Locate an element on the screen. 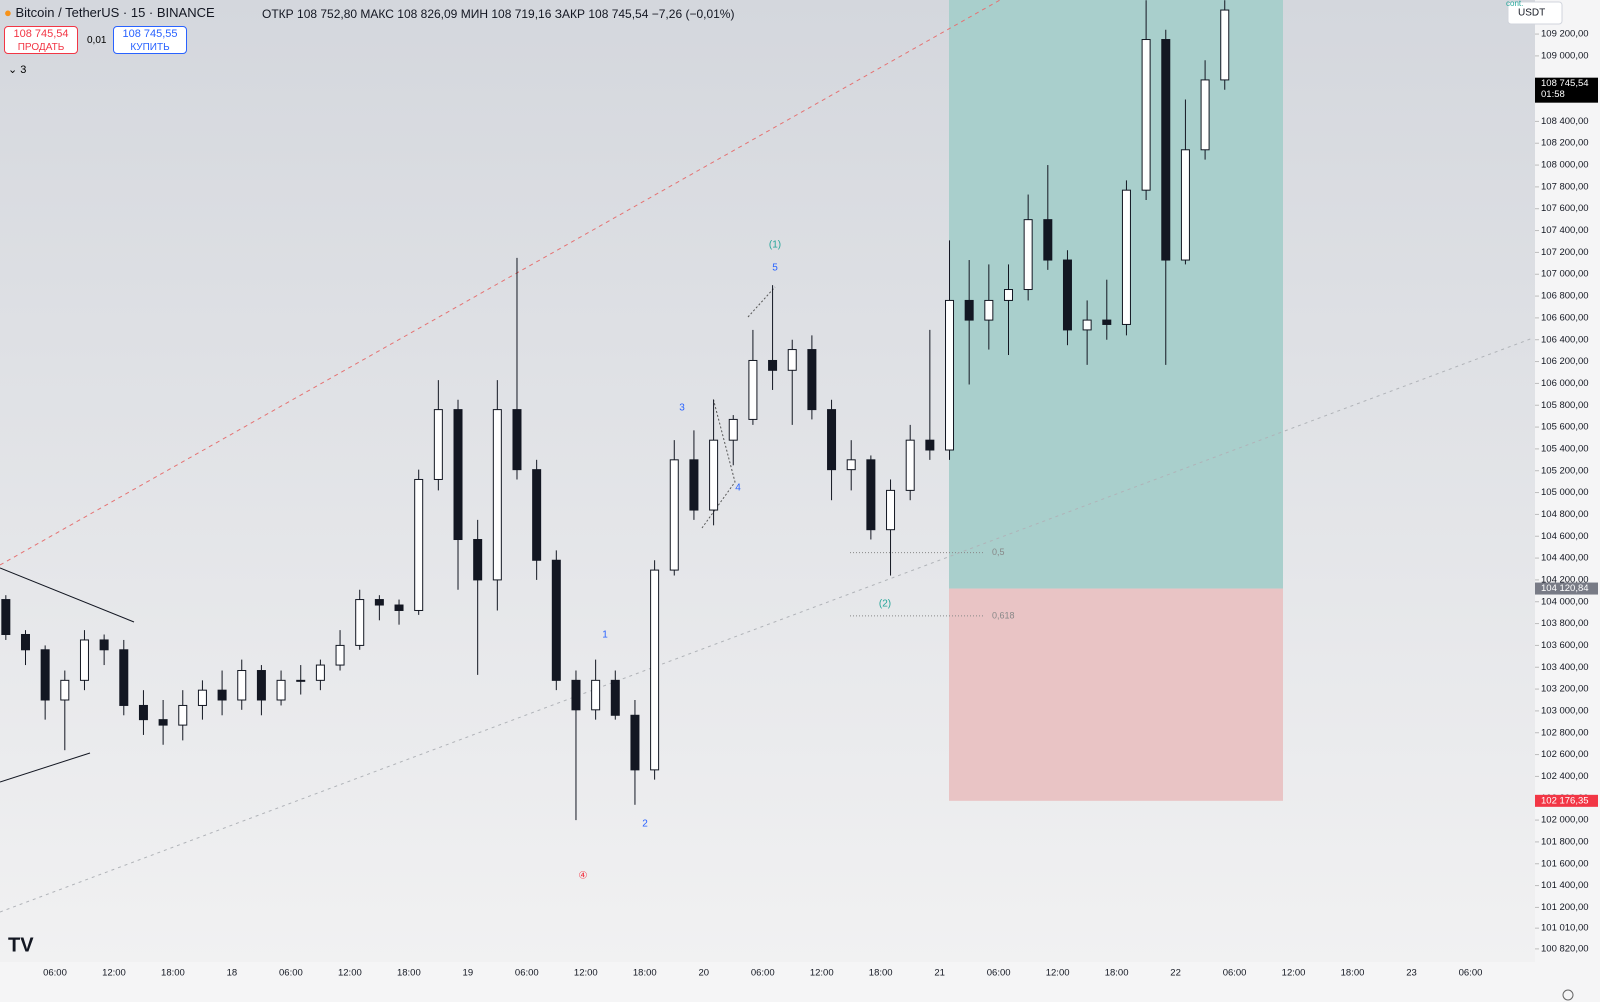 This screenshot has width=1600, height=1002. y-tick-label: 101 600,00 is located at coordinates (1565, 863).